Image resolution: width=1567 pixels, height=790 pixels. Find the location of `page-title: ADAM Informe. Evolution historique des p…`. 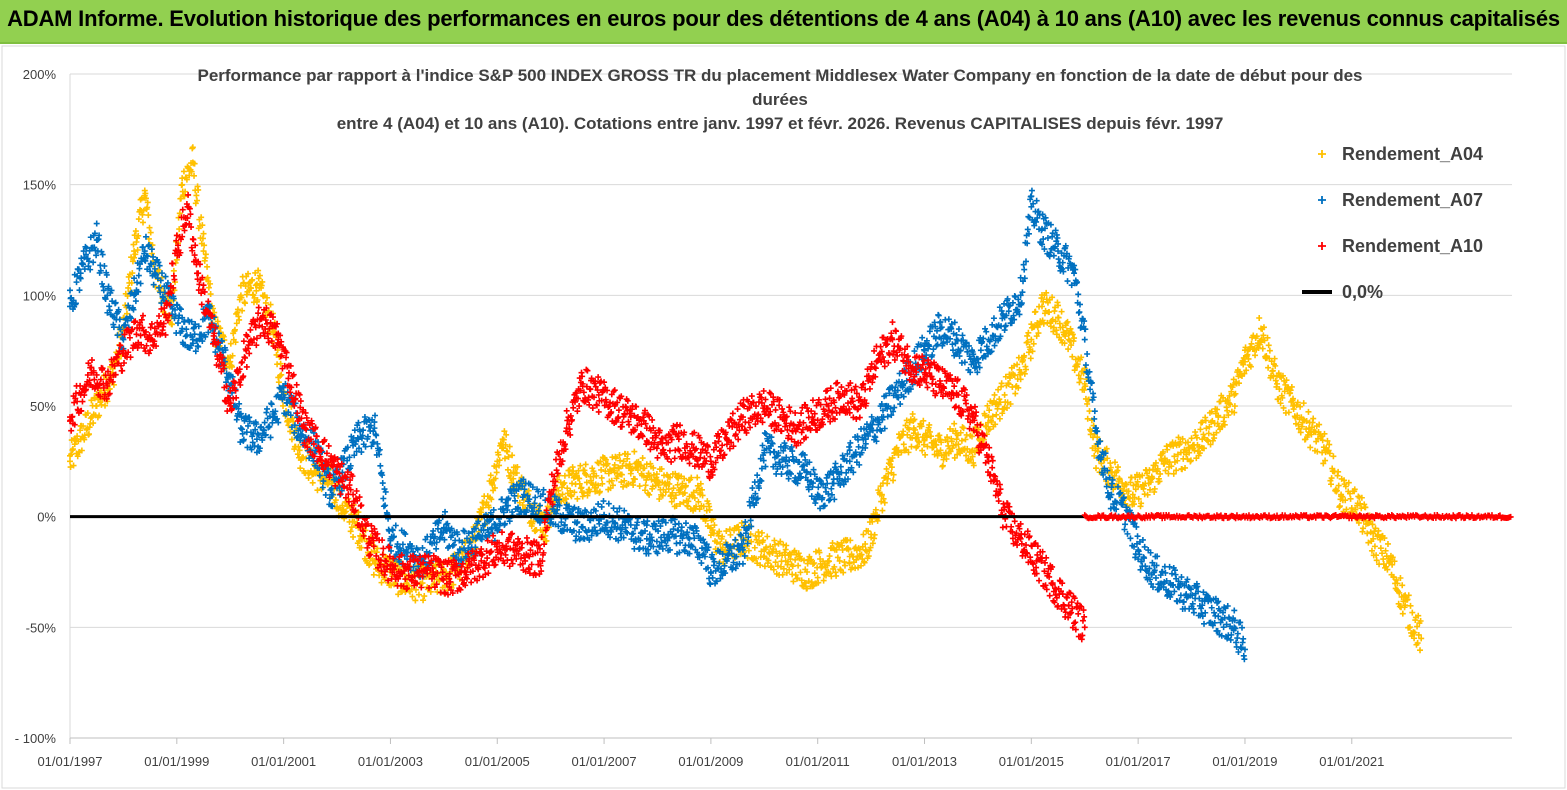

page-title: ADAM Informe. Evolution historique des p… is located at coordinates (783, 18).